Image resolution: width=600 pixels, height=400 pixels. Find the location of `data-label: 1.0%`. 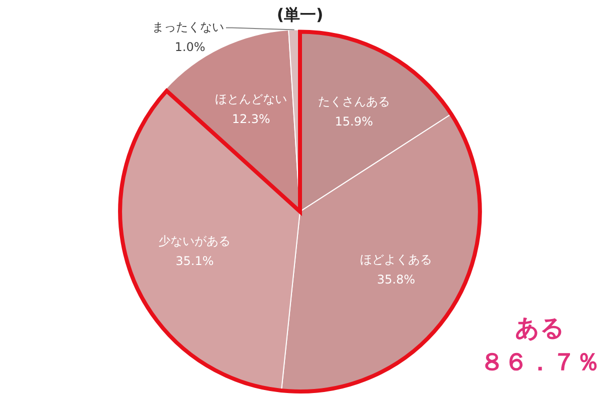

data-label: 1.0% is located at coordinates (190, 47).